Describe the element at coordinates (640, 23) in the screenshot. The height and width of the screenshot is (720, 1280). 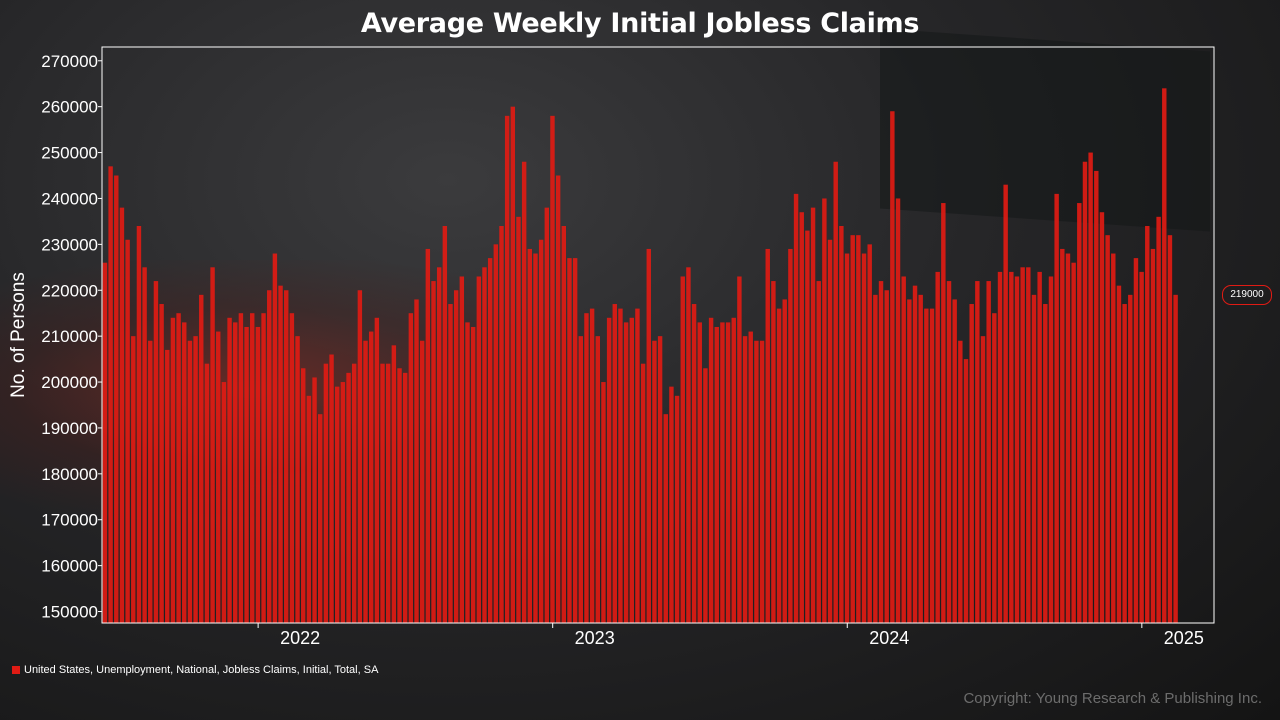
I see `chart-title: Average Weekly Initial Jobless Claims` at that location.